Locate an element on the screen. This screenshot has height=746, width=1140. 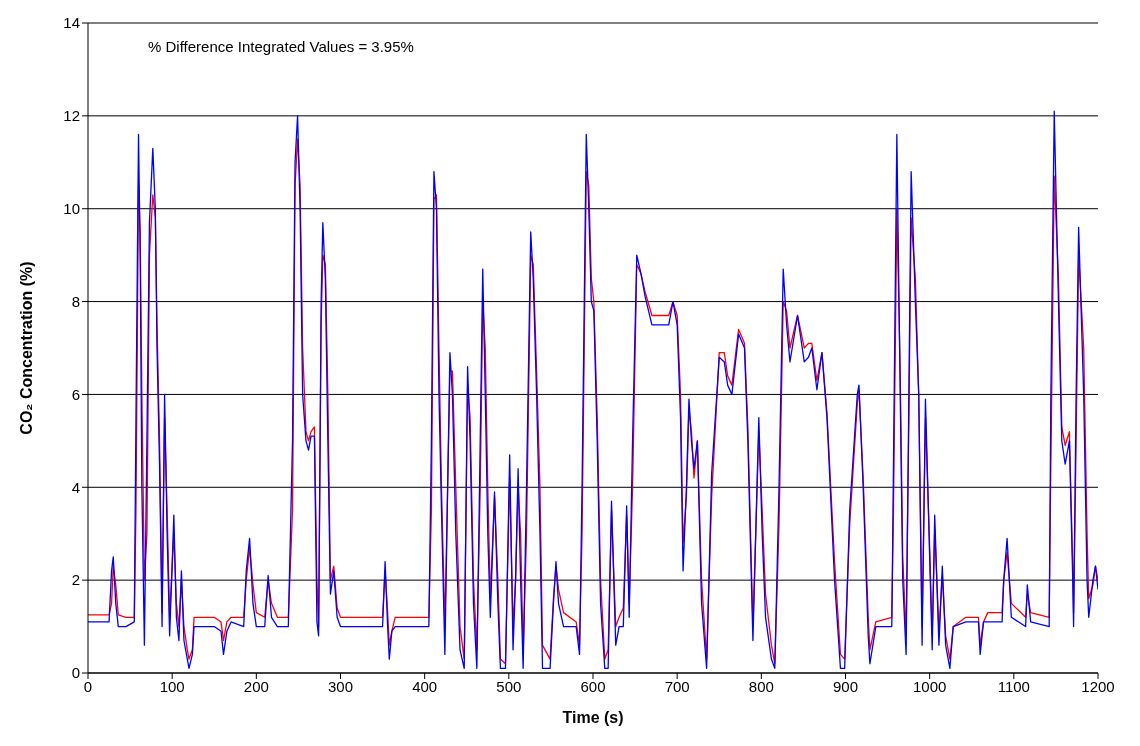
y-tick-label: 6 is located at coordinates (75, 394).